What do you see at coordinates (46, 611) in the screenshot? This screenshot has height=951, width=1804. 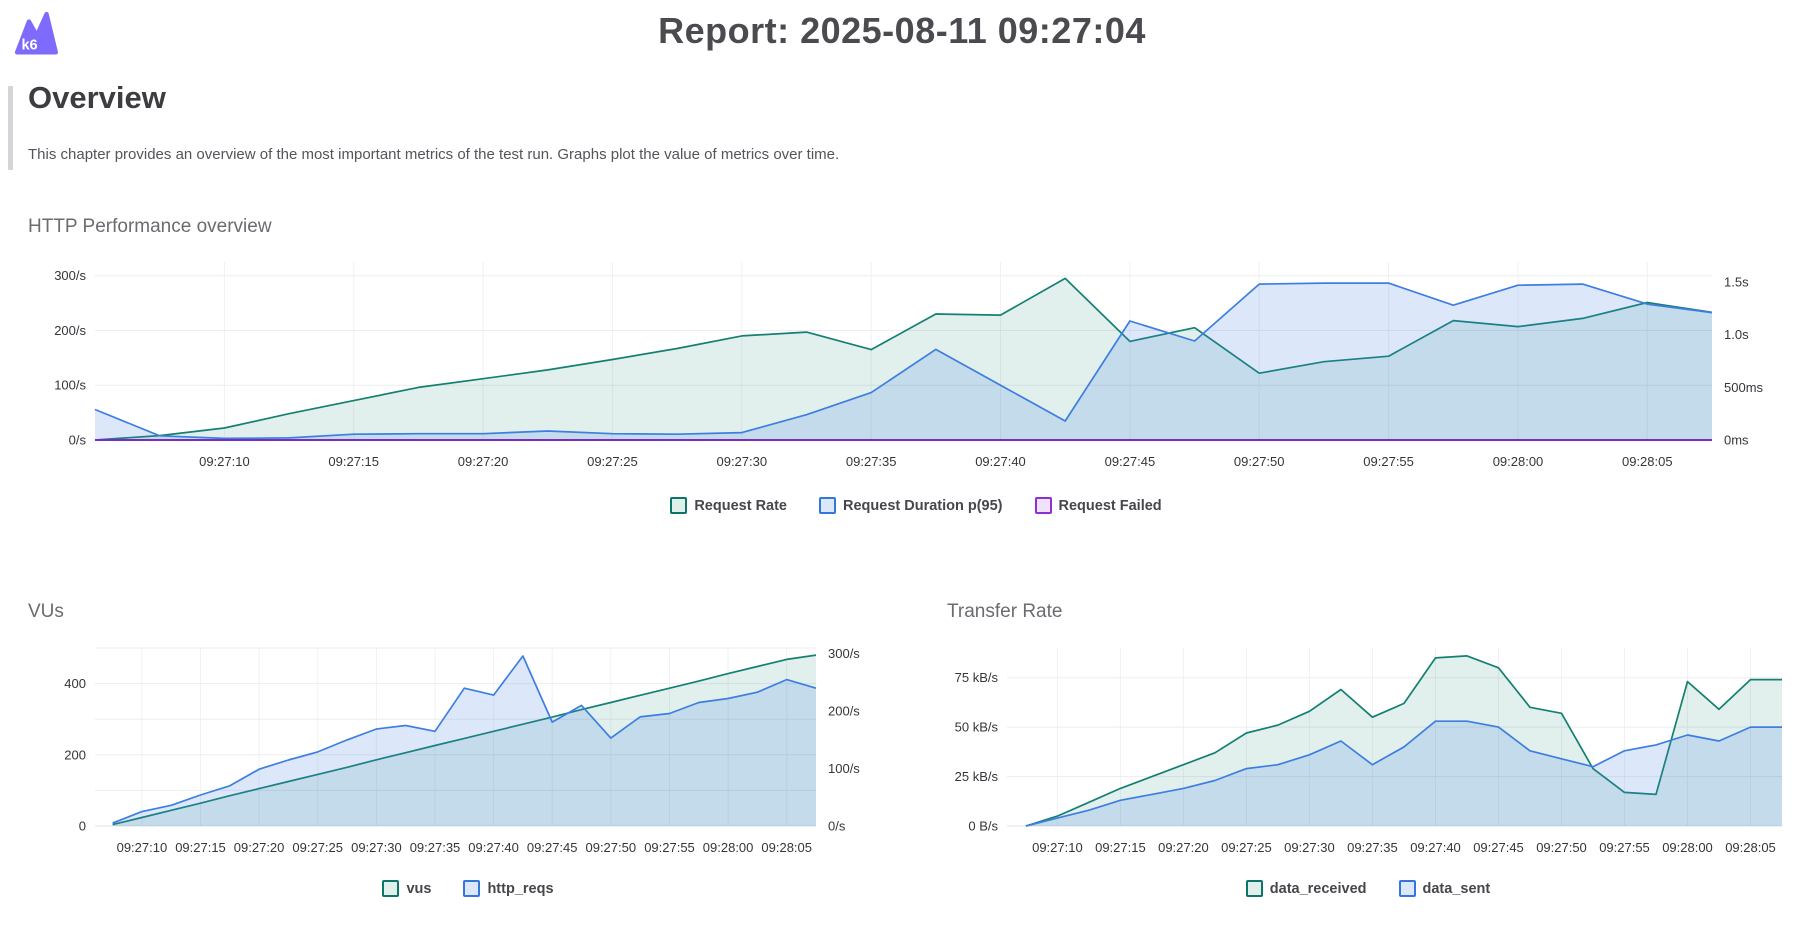 I see `vus-chart-title: VUs` at bounding box center [46, 611].